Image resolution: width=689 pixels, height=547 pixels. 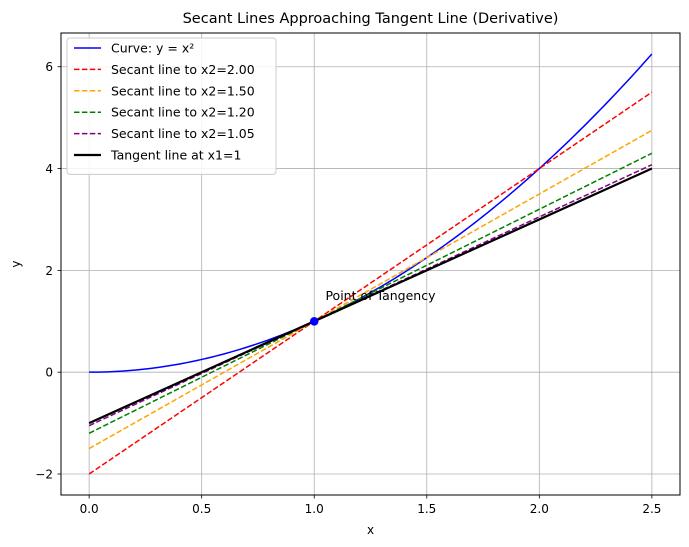 I want to click on x-tick-label: 2.5, so click(x=651, y=509).